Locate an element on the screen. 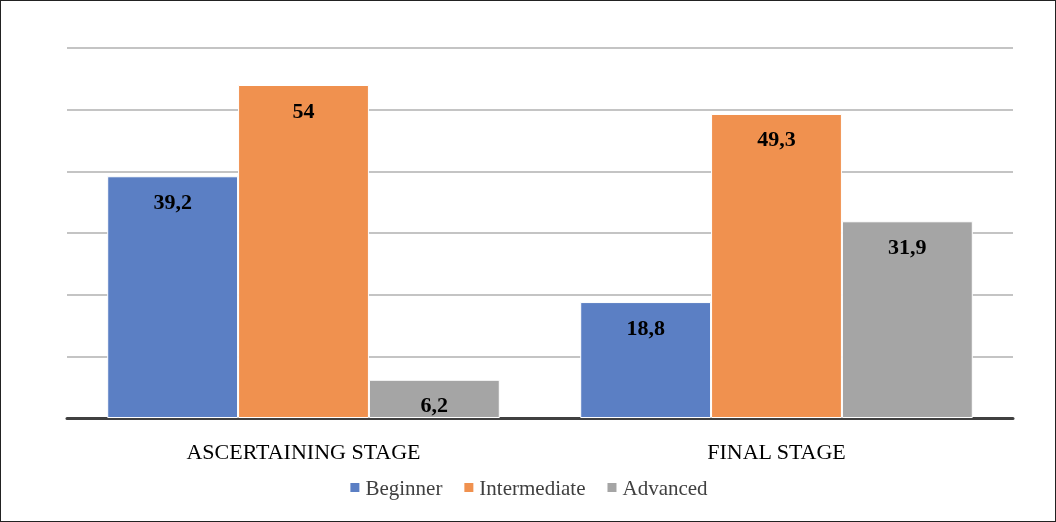  data-label: 54 is located at coordinates (303, 110).